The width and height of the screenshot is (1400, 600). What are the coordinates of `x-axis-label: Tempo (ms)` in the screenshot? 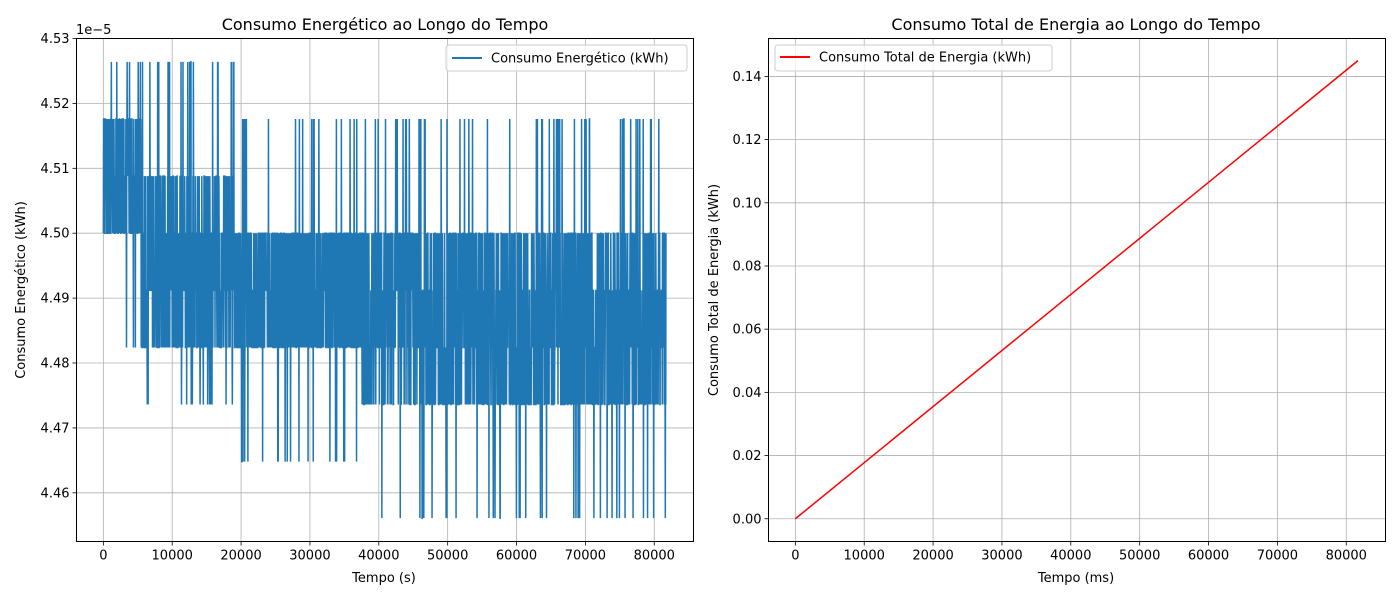 It's located at (1075, 578).